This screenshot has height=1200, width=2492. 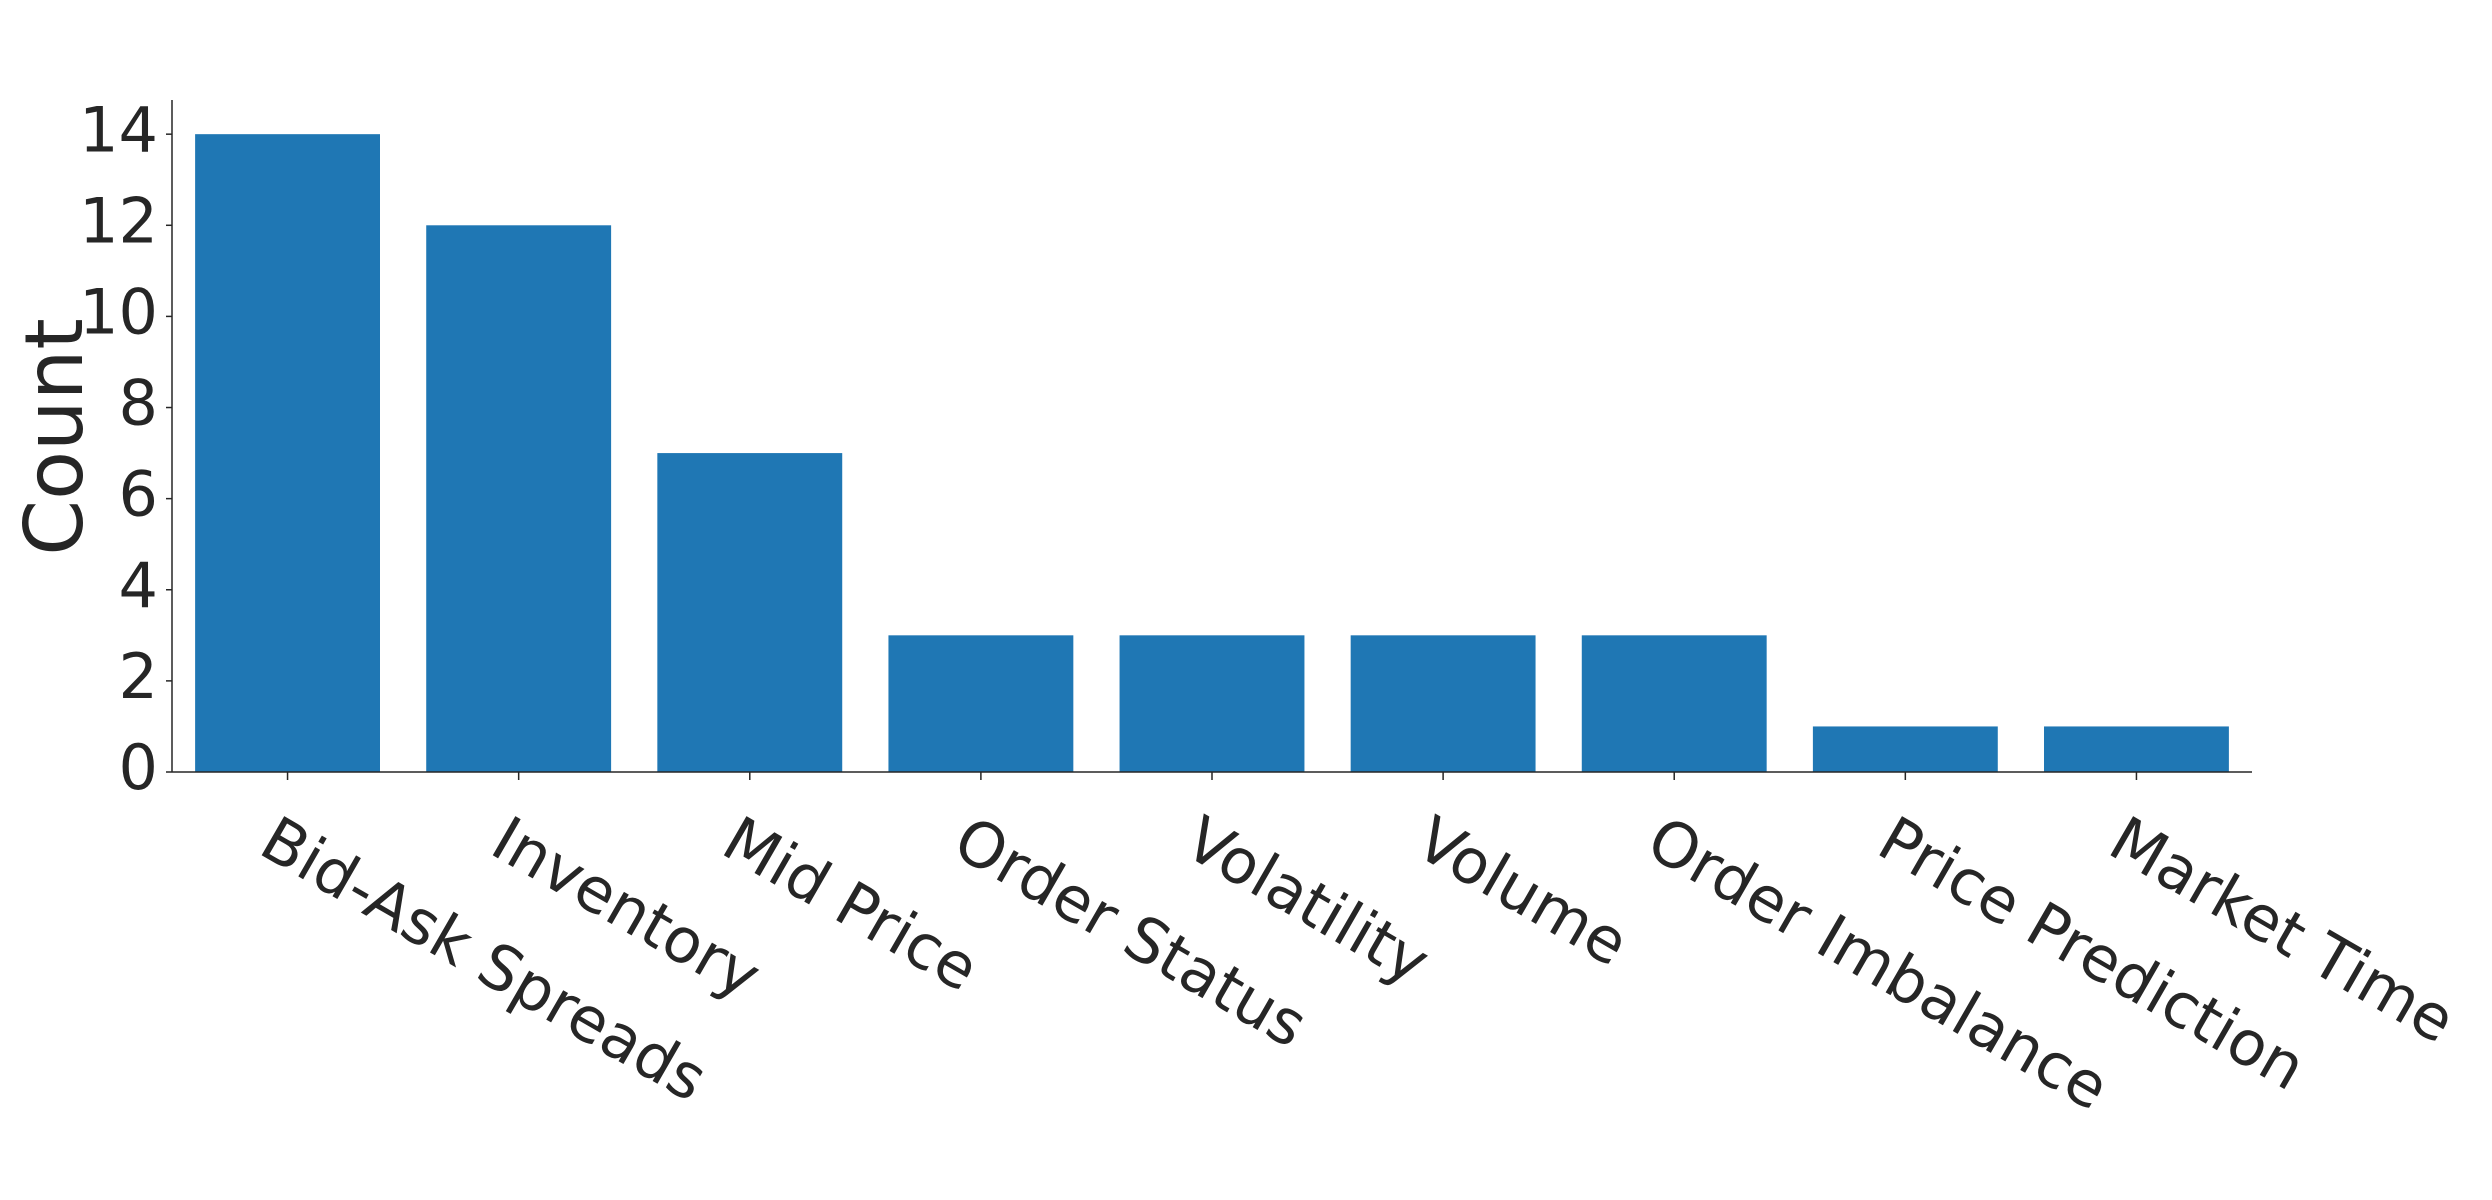 I want to click on y-tick-label: 4, so click(x=138, y=585).